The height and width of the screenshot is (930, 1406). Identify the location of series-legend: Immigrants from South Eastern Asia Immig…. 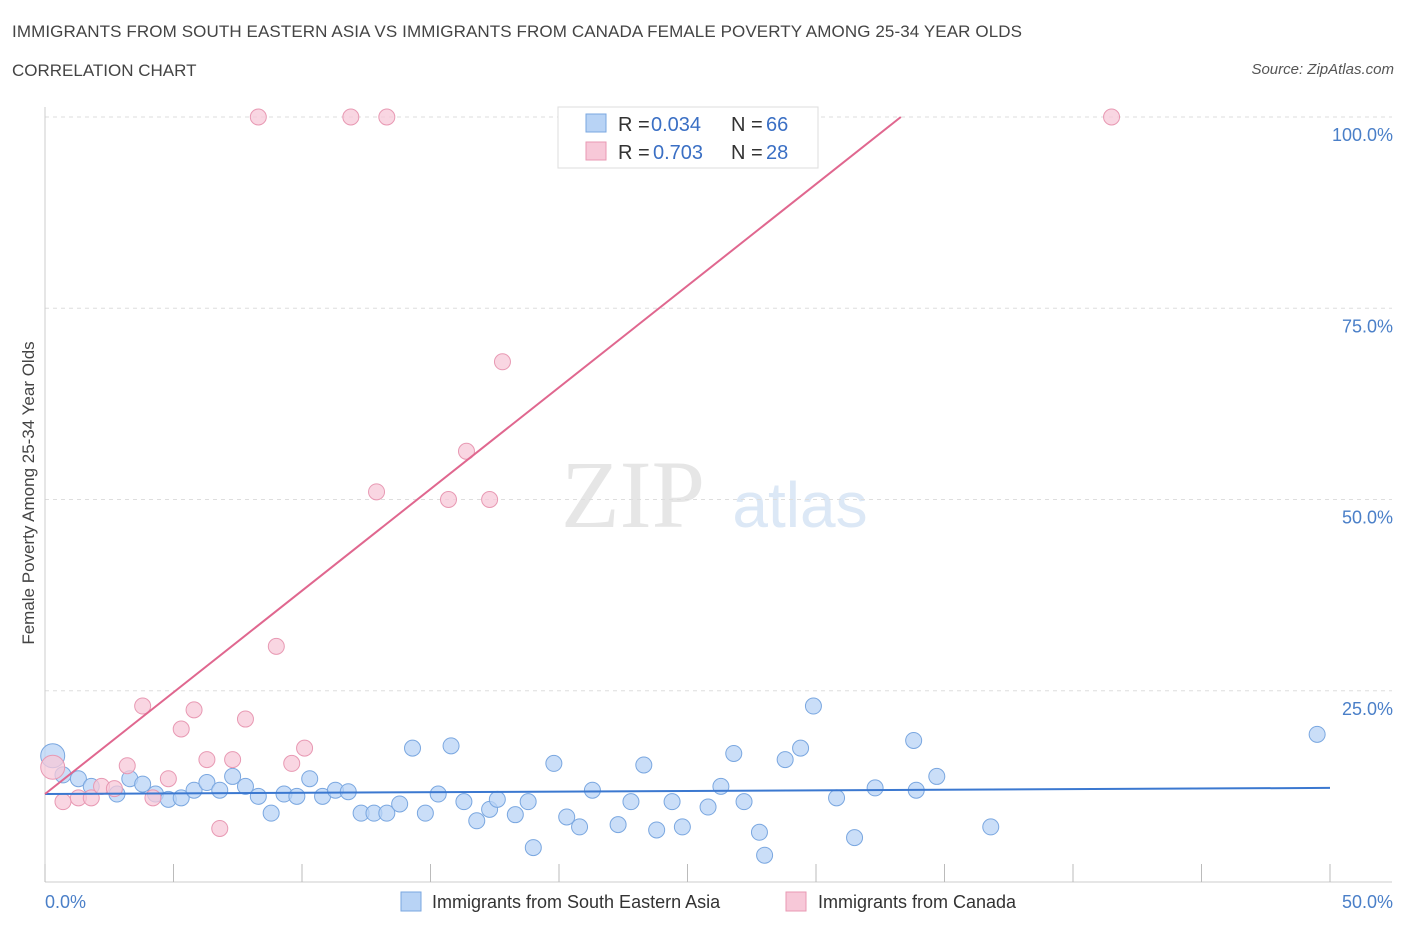
(708, 901).